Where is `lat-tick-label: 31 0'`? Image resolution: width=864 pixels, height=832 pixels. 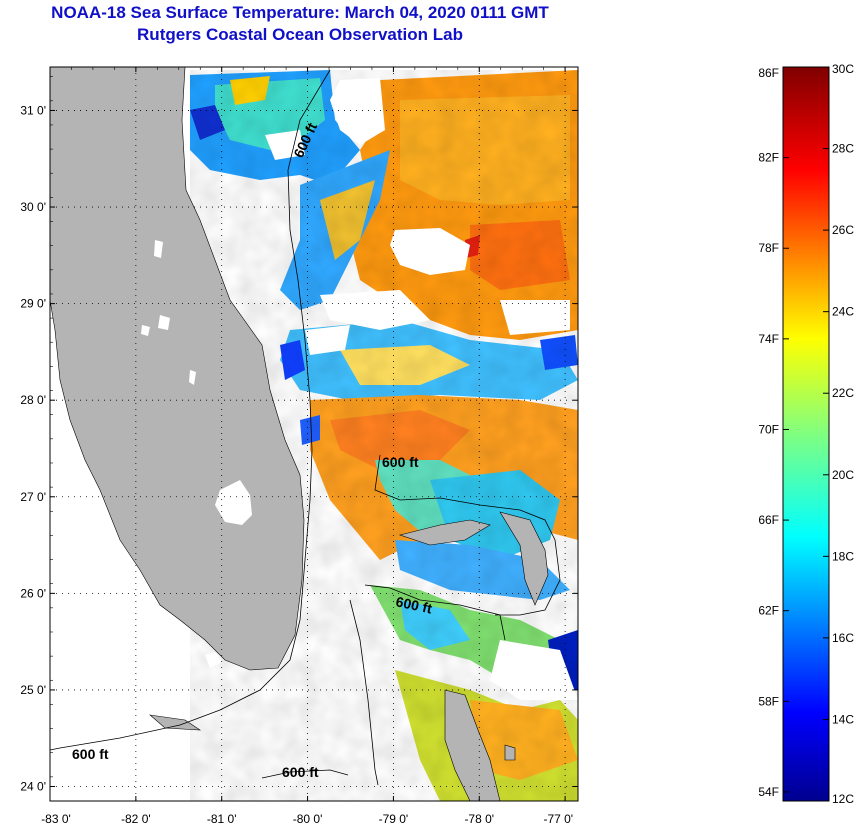 lat-tick-label: 31 0' is located at coordinates (33, 110).